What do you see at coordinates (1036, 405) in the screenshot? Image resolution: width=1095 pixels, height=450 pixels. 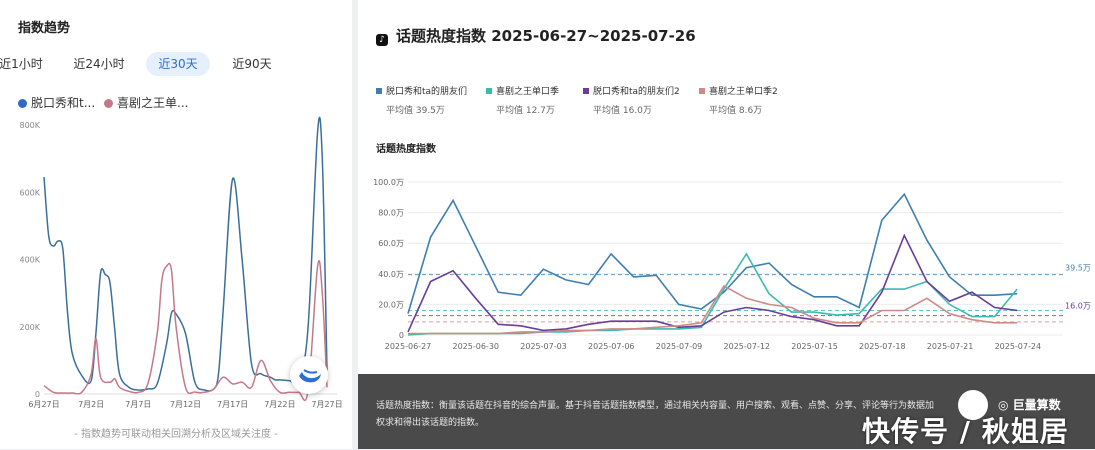 I see `brand-name: 巨量算数` at bounding box center [1036, 405].